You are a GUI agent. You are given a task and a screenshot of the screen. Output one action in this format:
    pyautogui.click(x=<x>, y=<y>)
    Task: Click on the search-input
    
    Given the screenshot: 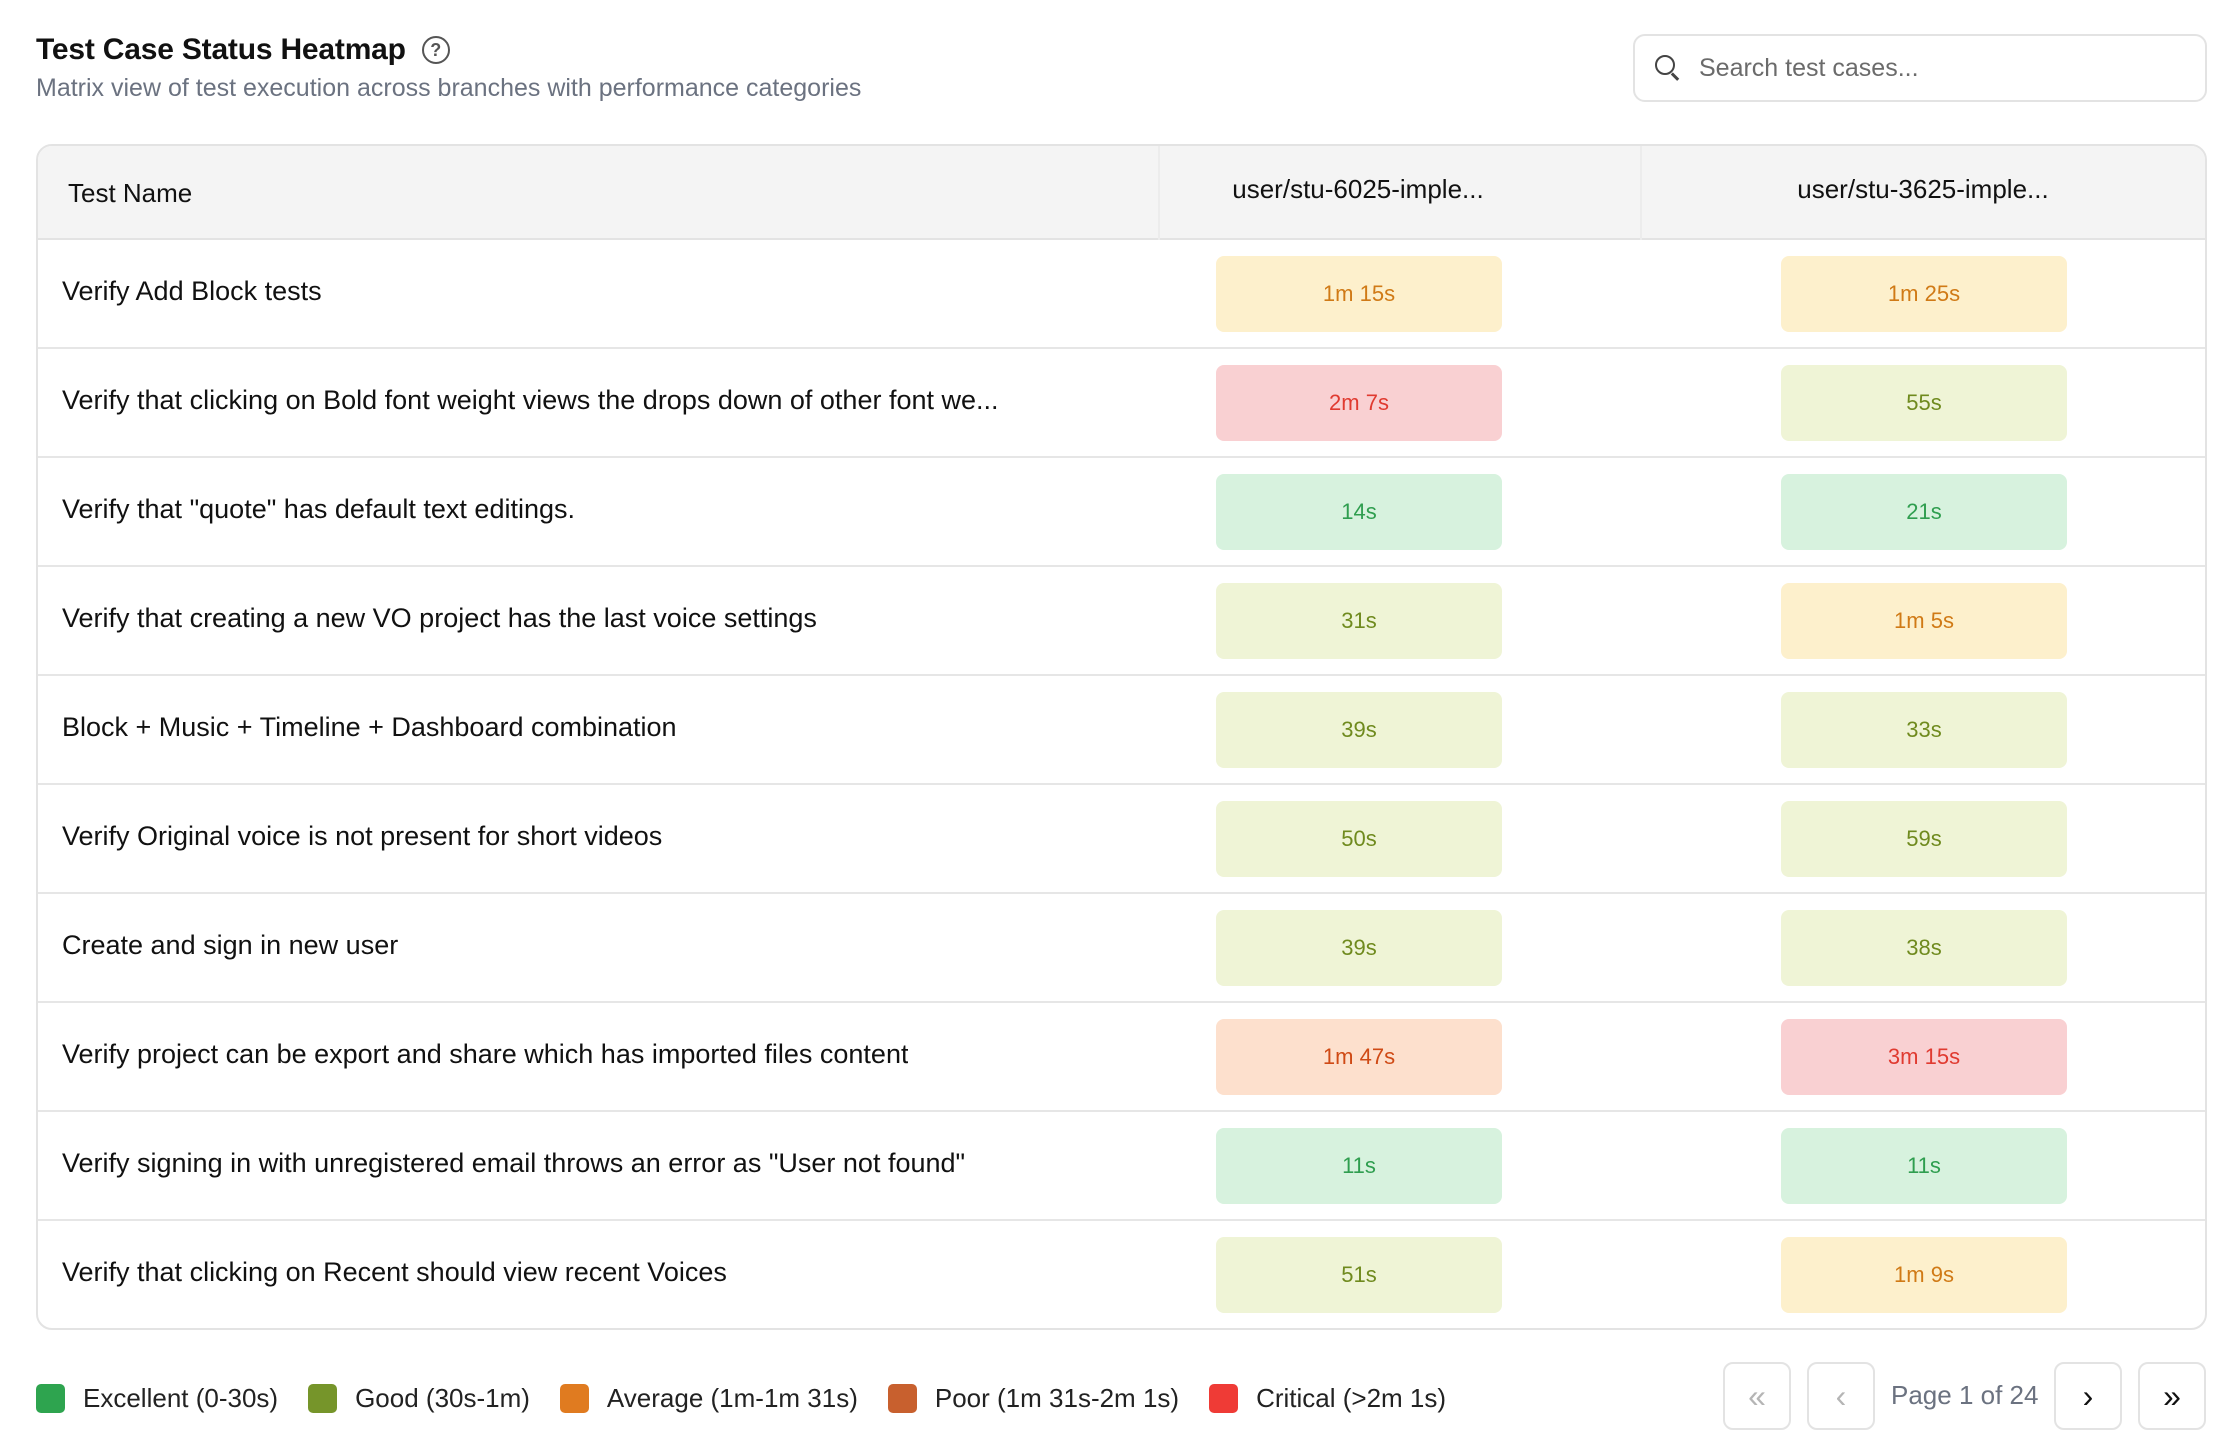 What is the action you would take?
    pyautogui.click(x=1939, y=68)
    